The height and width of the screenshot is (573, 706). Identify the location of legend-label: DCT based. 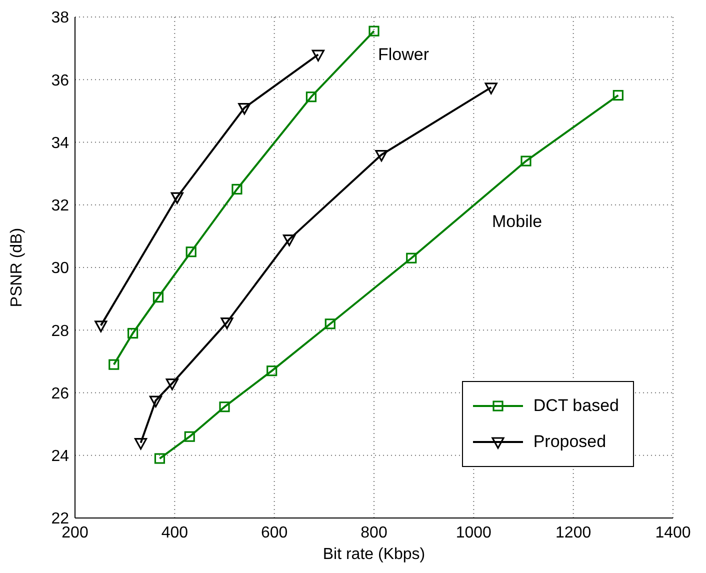
(576, 406).